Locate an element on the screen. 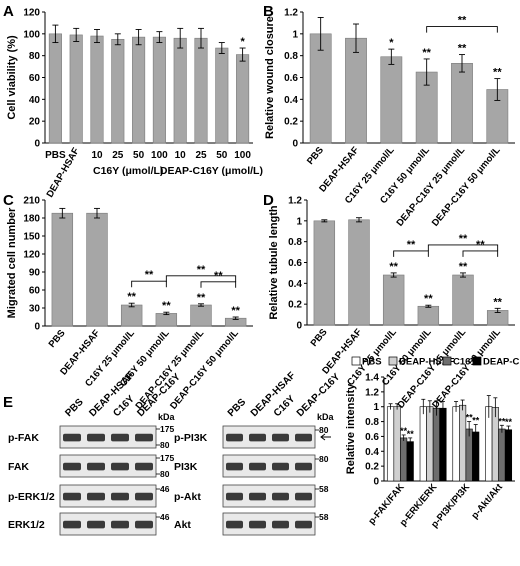  group-label: DEAP-C16Y (μmol/L) is located at coordinates (211, 171).